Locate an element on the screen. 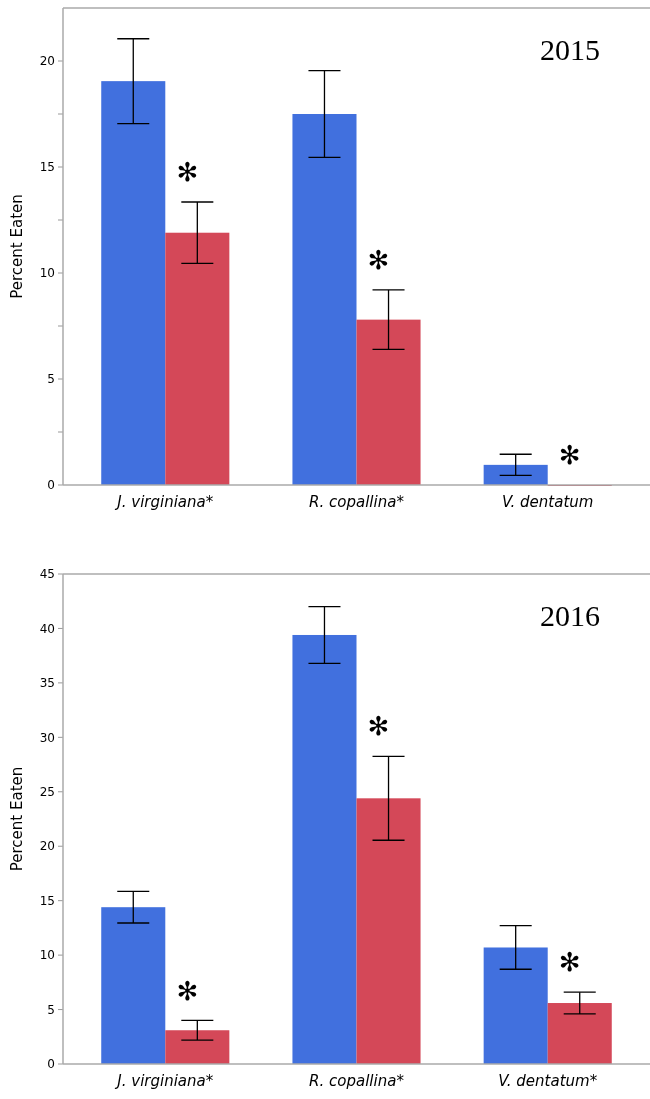 Image resolution: width=650 pixels, height=1099 pixels. y-tick-label: 25 is located at coordinates (47, 791).